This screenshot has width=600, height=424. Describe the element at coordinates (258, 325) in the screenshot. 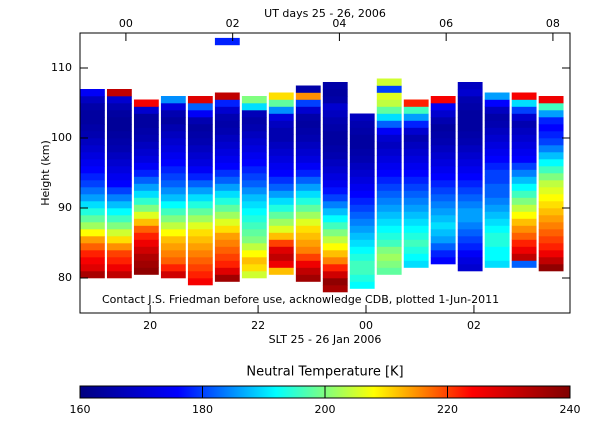

I see `x-tick-label: 22` at that location.